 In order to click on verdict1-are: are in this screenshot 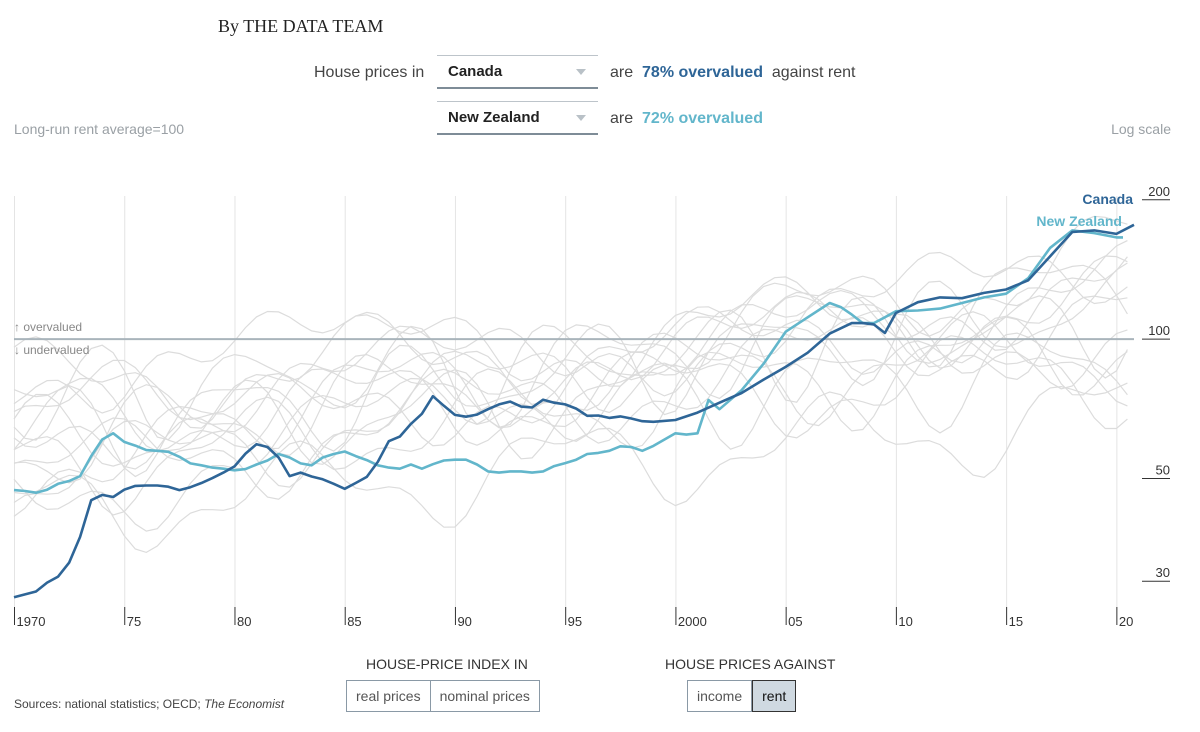, I will do `click(622, 72)`.